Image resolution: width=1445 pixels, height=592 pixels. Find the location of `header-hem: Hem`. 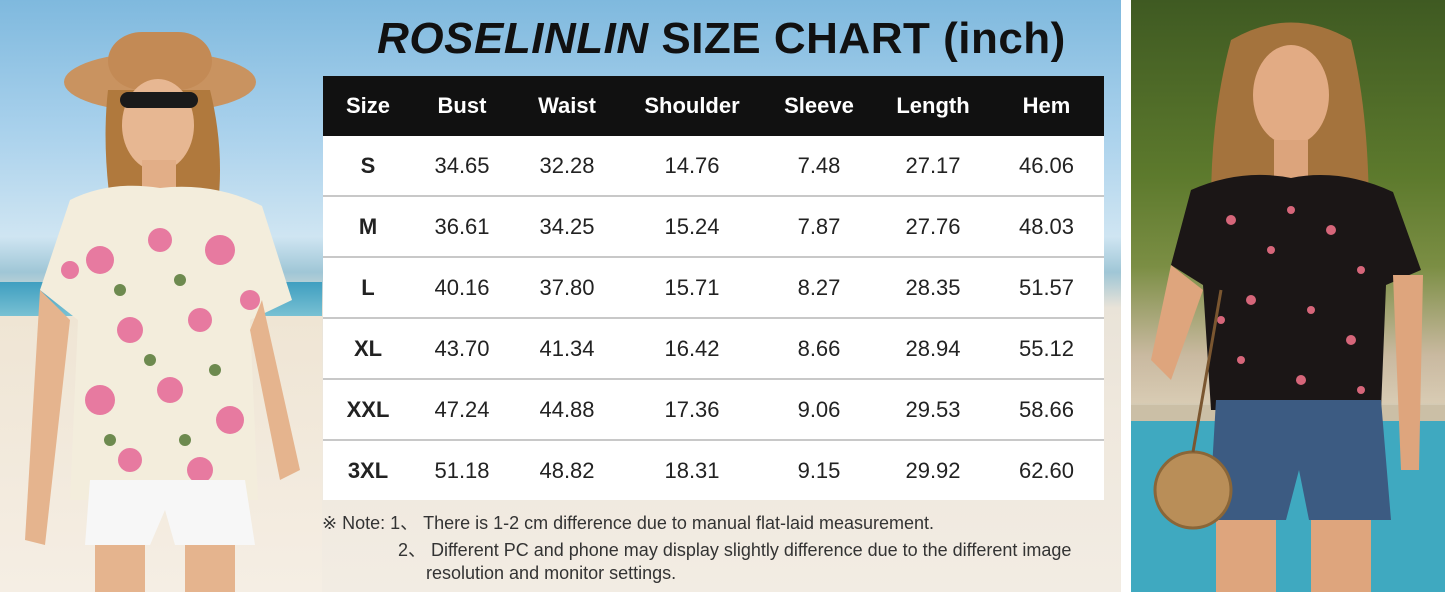

header-hem: Hem is located at coordinates (1046, 105).